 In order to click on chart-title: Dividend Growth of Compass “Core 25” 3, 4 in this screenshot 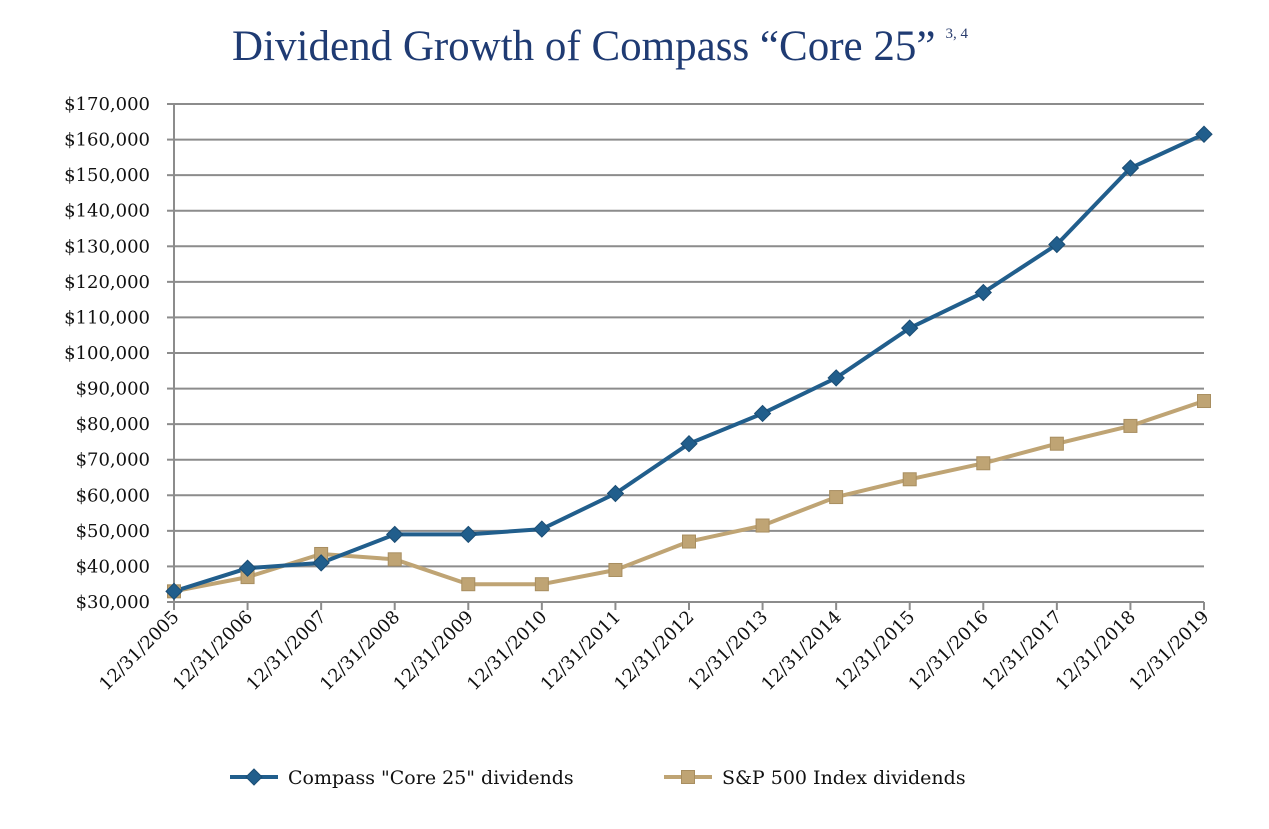, I will do `click(600, 46)`.